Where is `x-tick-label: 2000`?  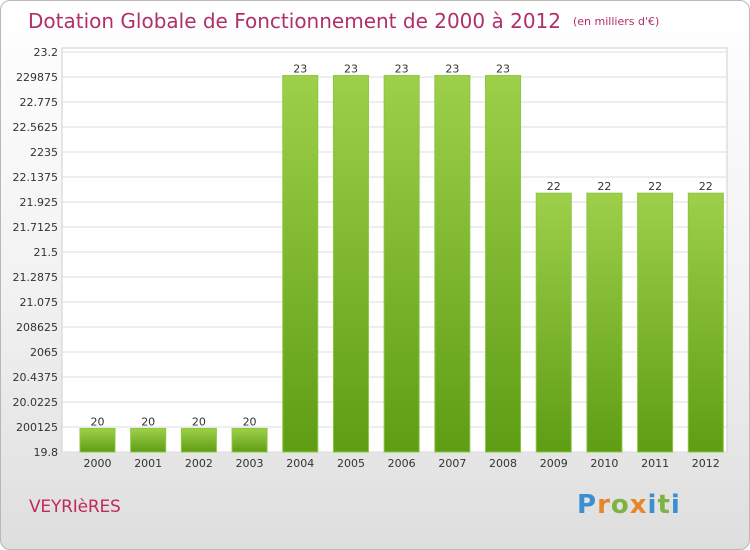
x-tick-label: 2000 is located at coordinates (98, 463).